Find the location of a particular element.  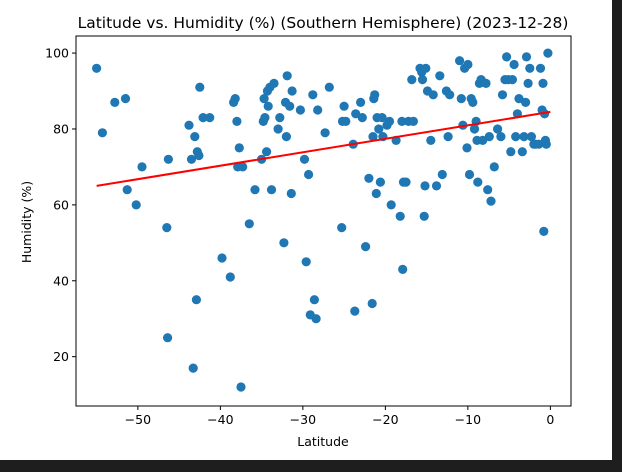

y-tick-label: 40 is located at coordinates (61, 280).